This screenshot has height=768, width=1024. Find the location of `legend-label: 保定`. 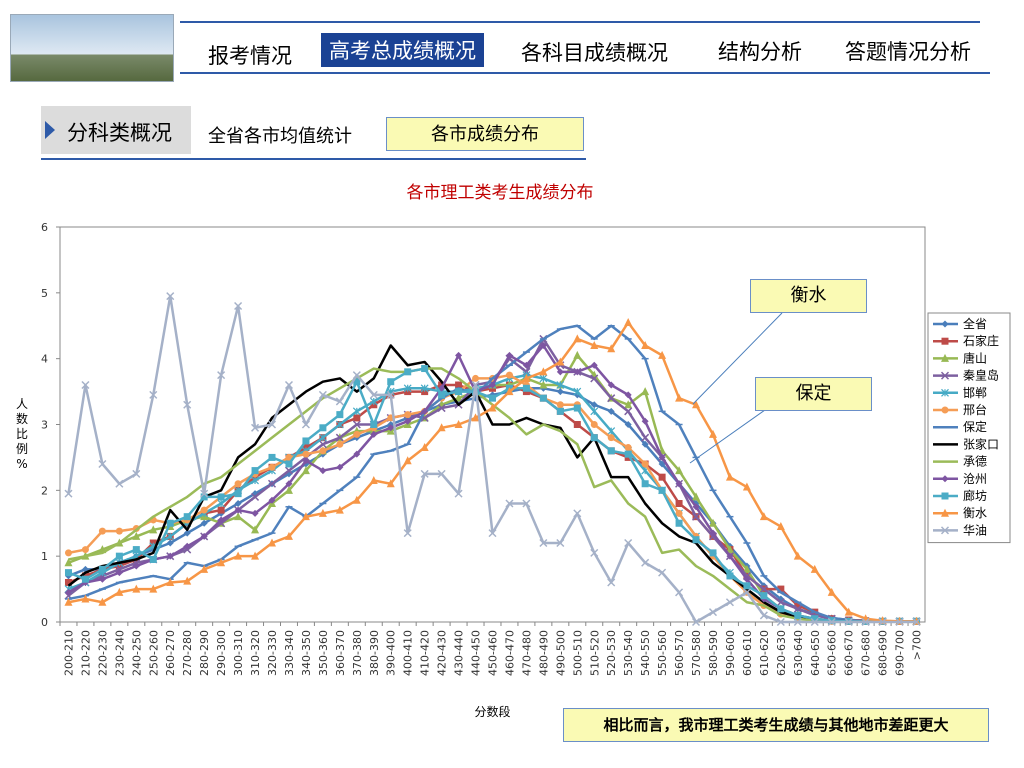

legend-label: 保定 is located at coordinates (975, 426).